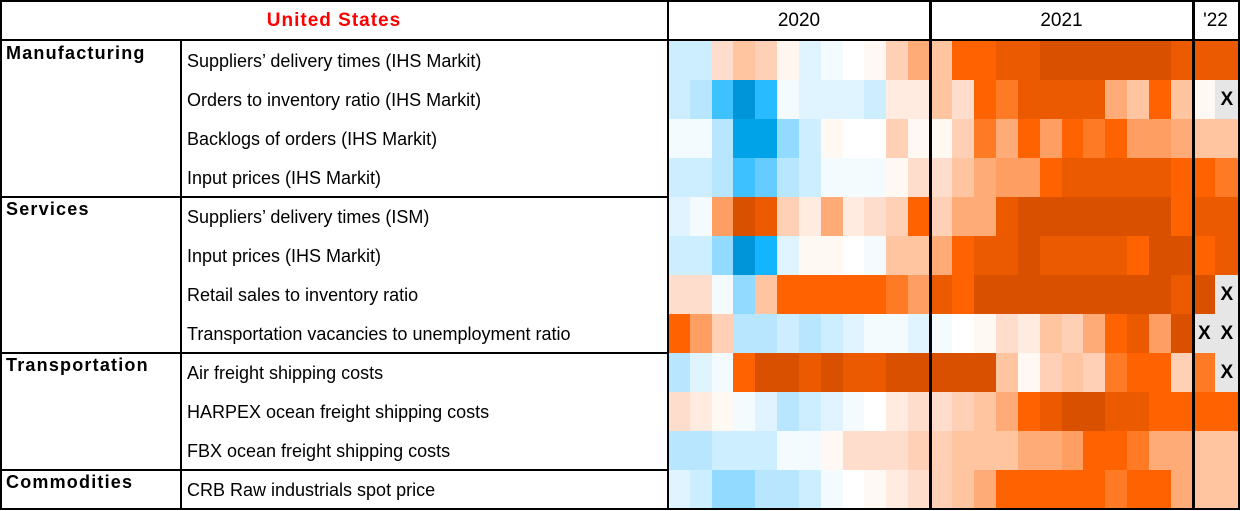  I want to click on border-right, so click(1239, 255).